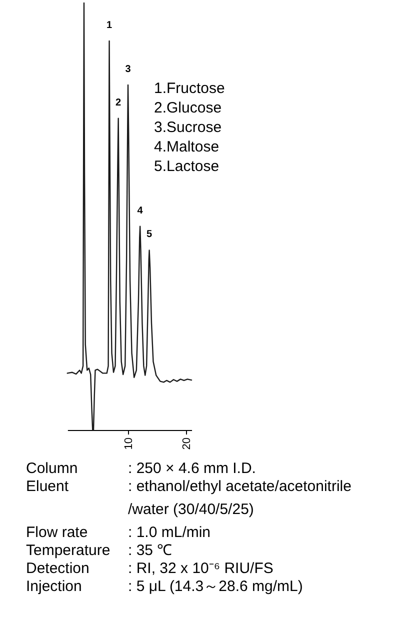 This screenshot has height=625, width=405. I want to click on annotation: 3, so click(128, 69).